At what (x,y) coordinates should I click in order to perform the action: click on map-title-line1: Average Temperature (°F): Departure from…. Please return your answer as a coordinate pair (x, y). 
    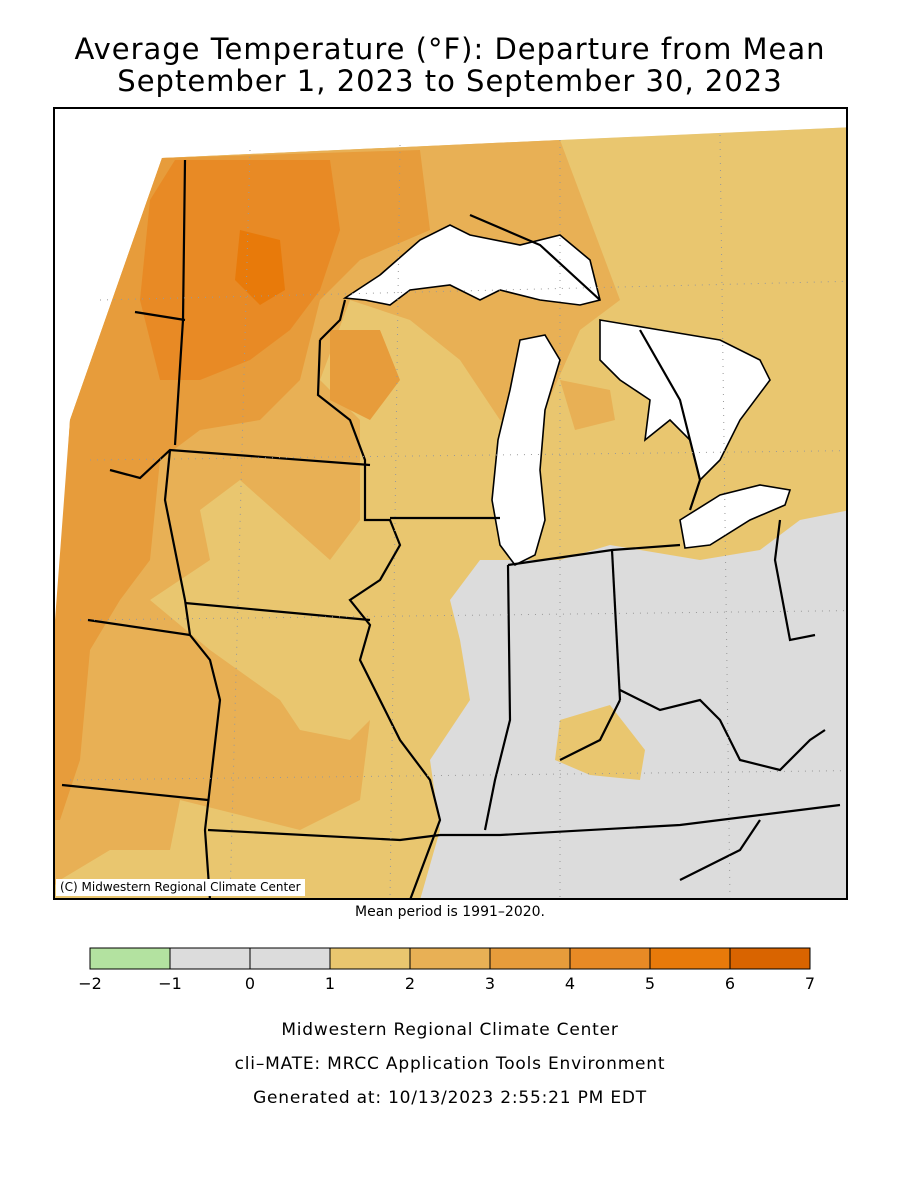
    Looking at the image, I should click on (450, 49).